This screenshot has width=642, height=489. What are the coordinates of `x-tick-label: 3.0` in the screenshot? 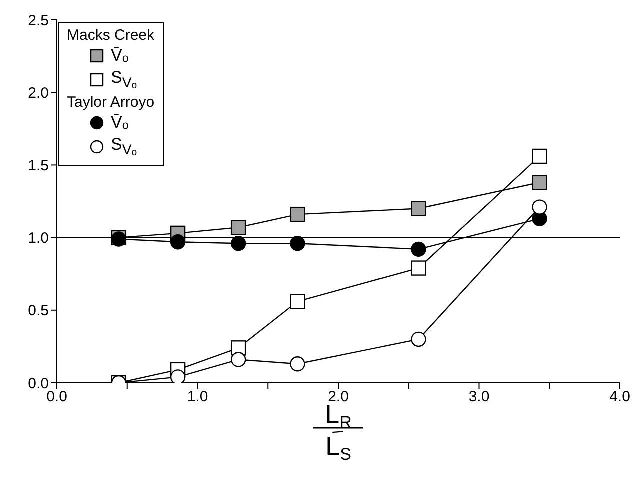 It's located at (479, 397).